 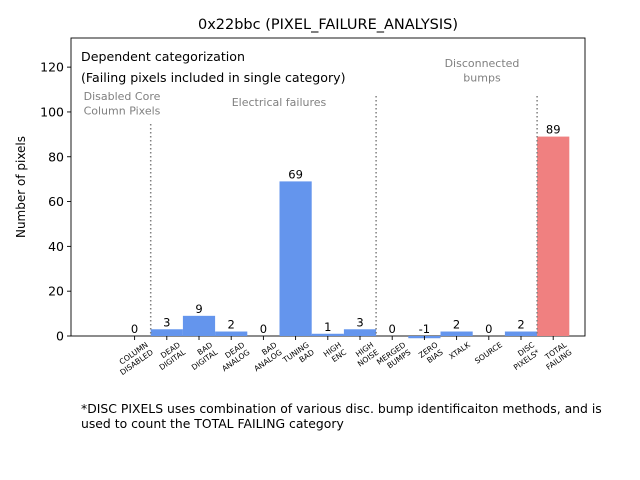 I want to click on region-label-line: Column Pixels, so click(x=122, y=111).